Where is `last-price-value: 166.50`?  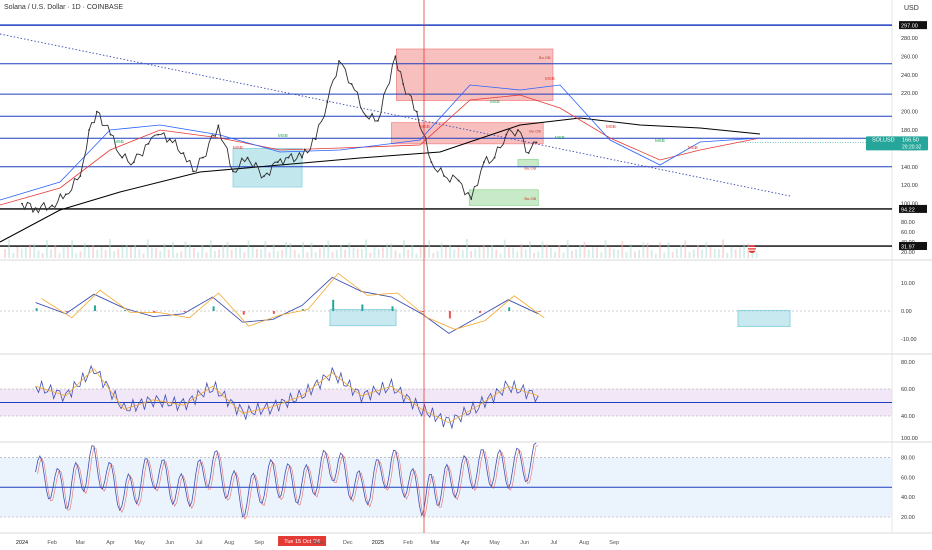 last-price-value: 166.50 is located at coordinates (910, 140).